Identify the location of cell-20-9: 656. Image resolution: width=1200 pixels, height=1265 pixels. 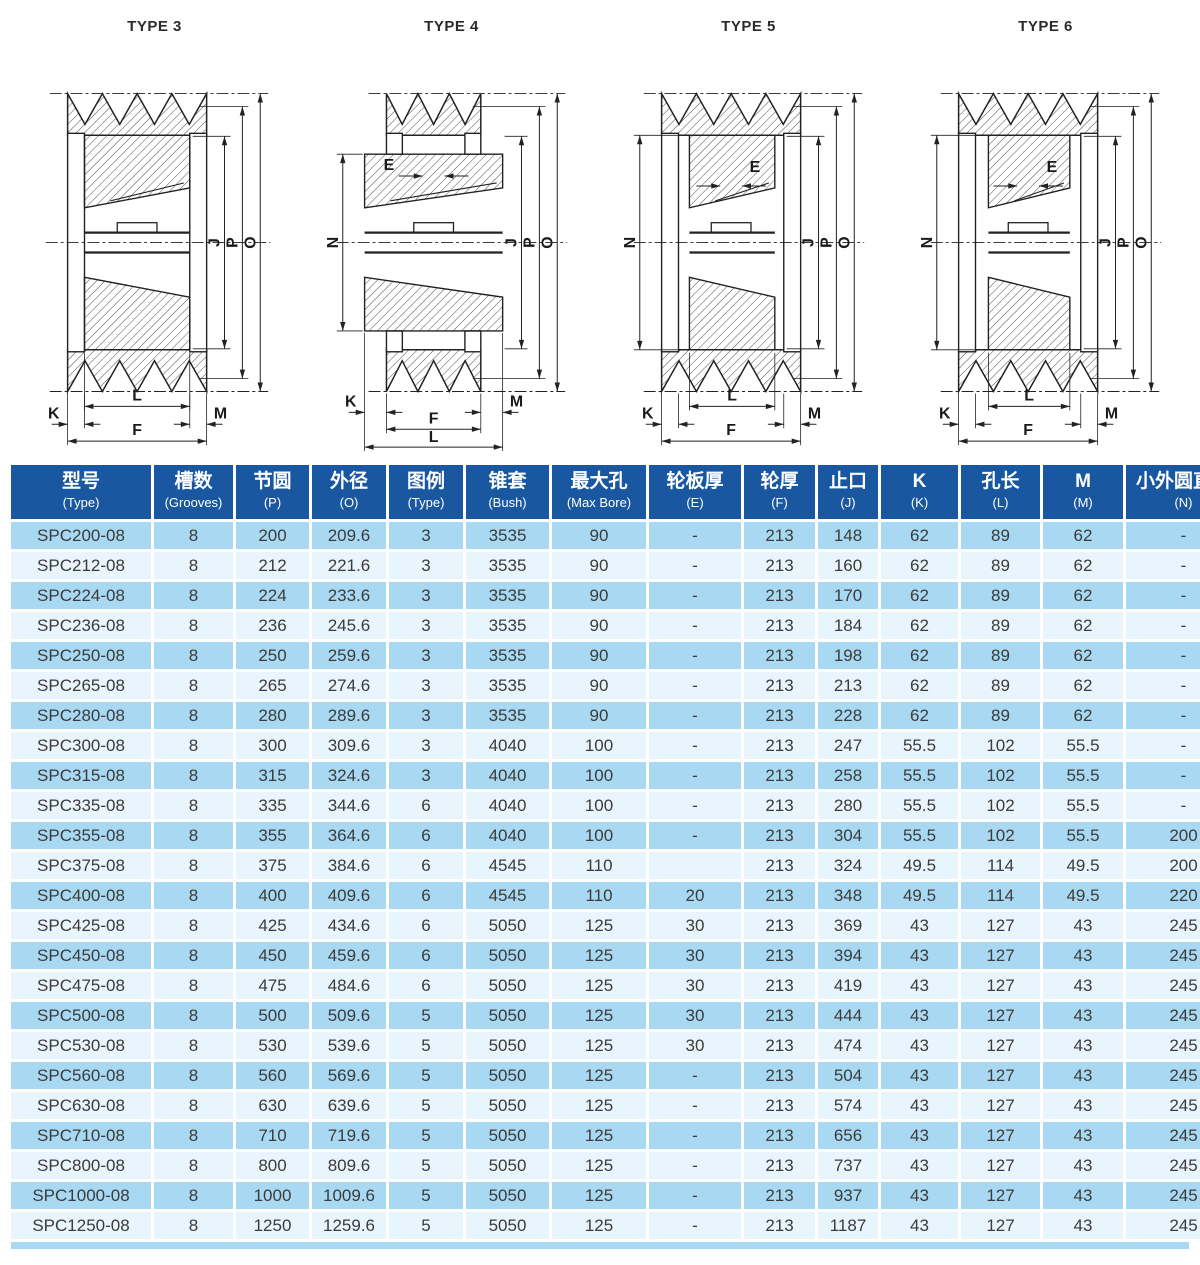
(848, 1135).